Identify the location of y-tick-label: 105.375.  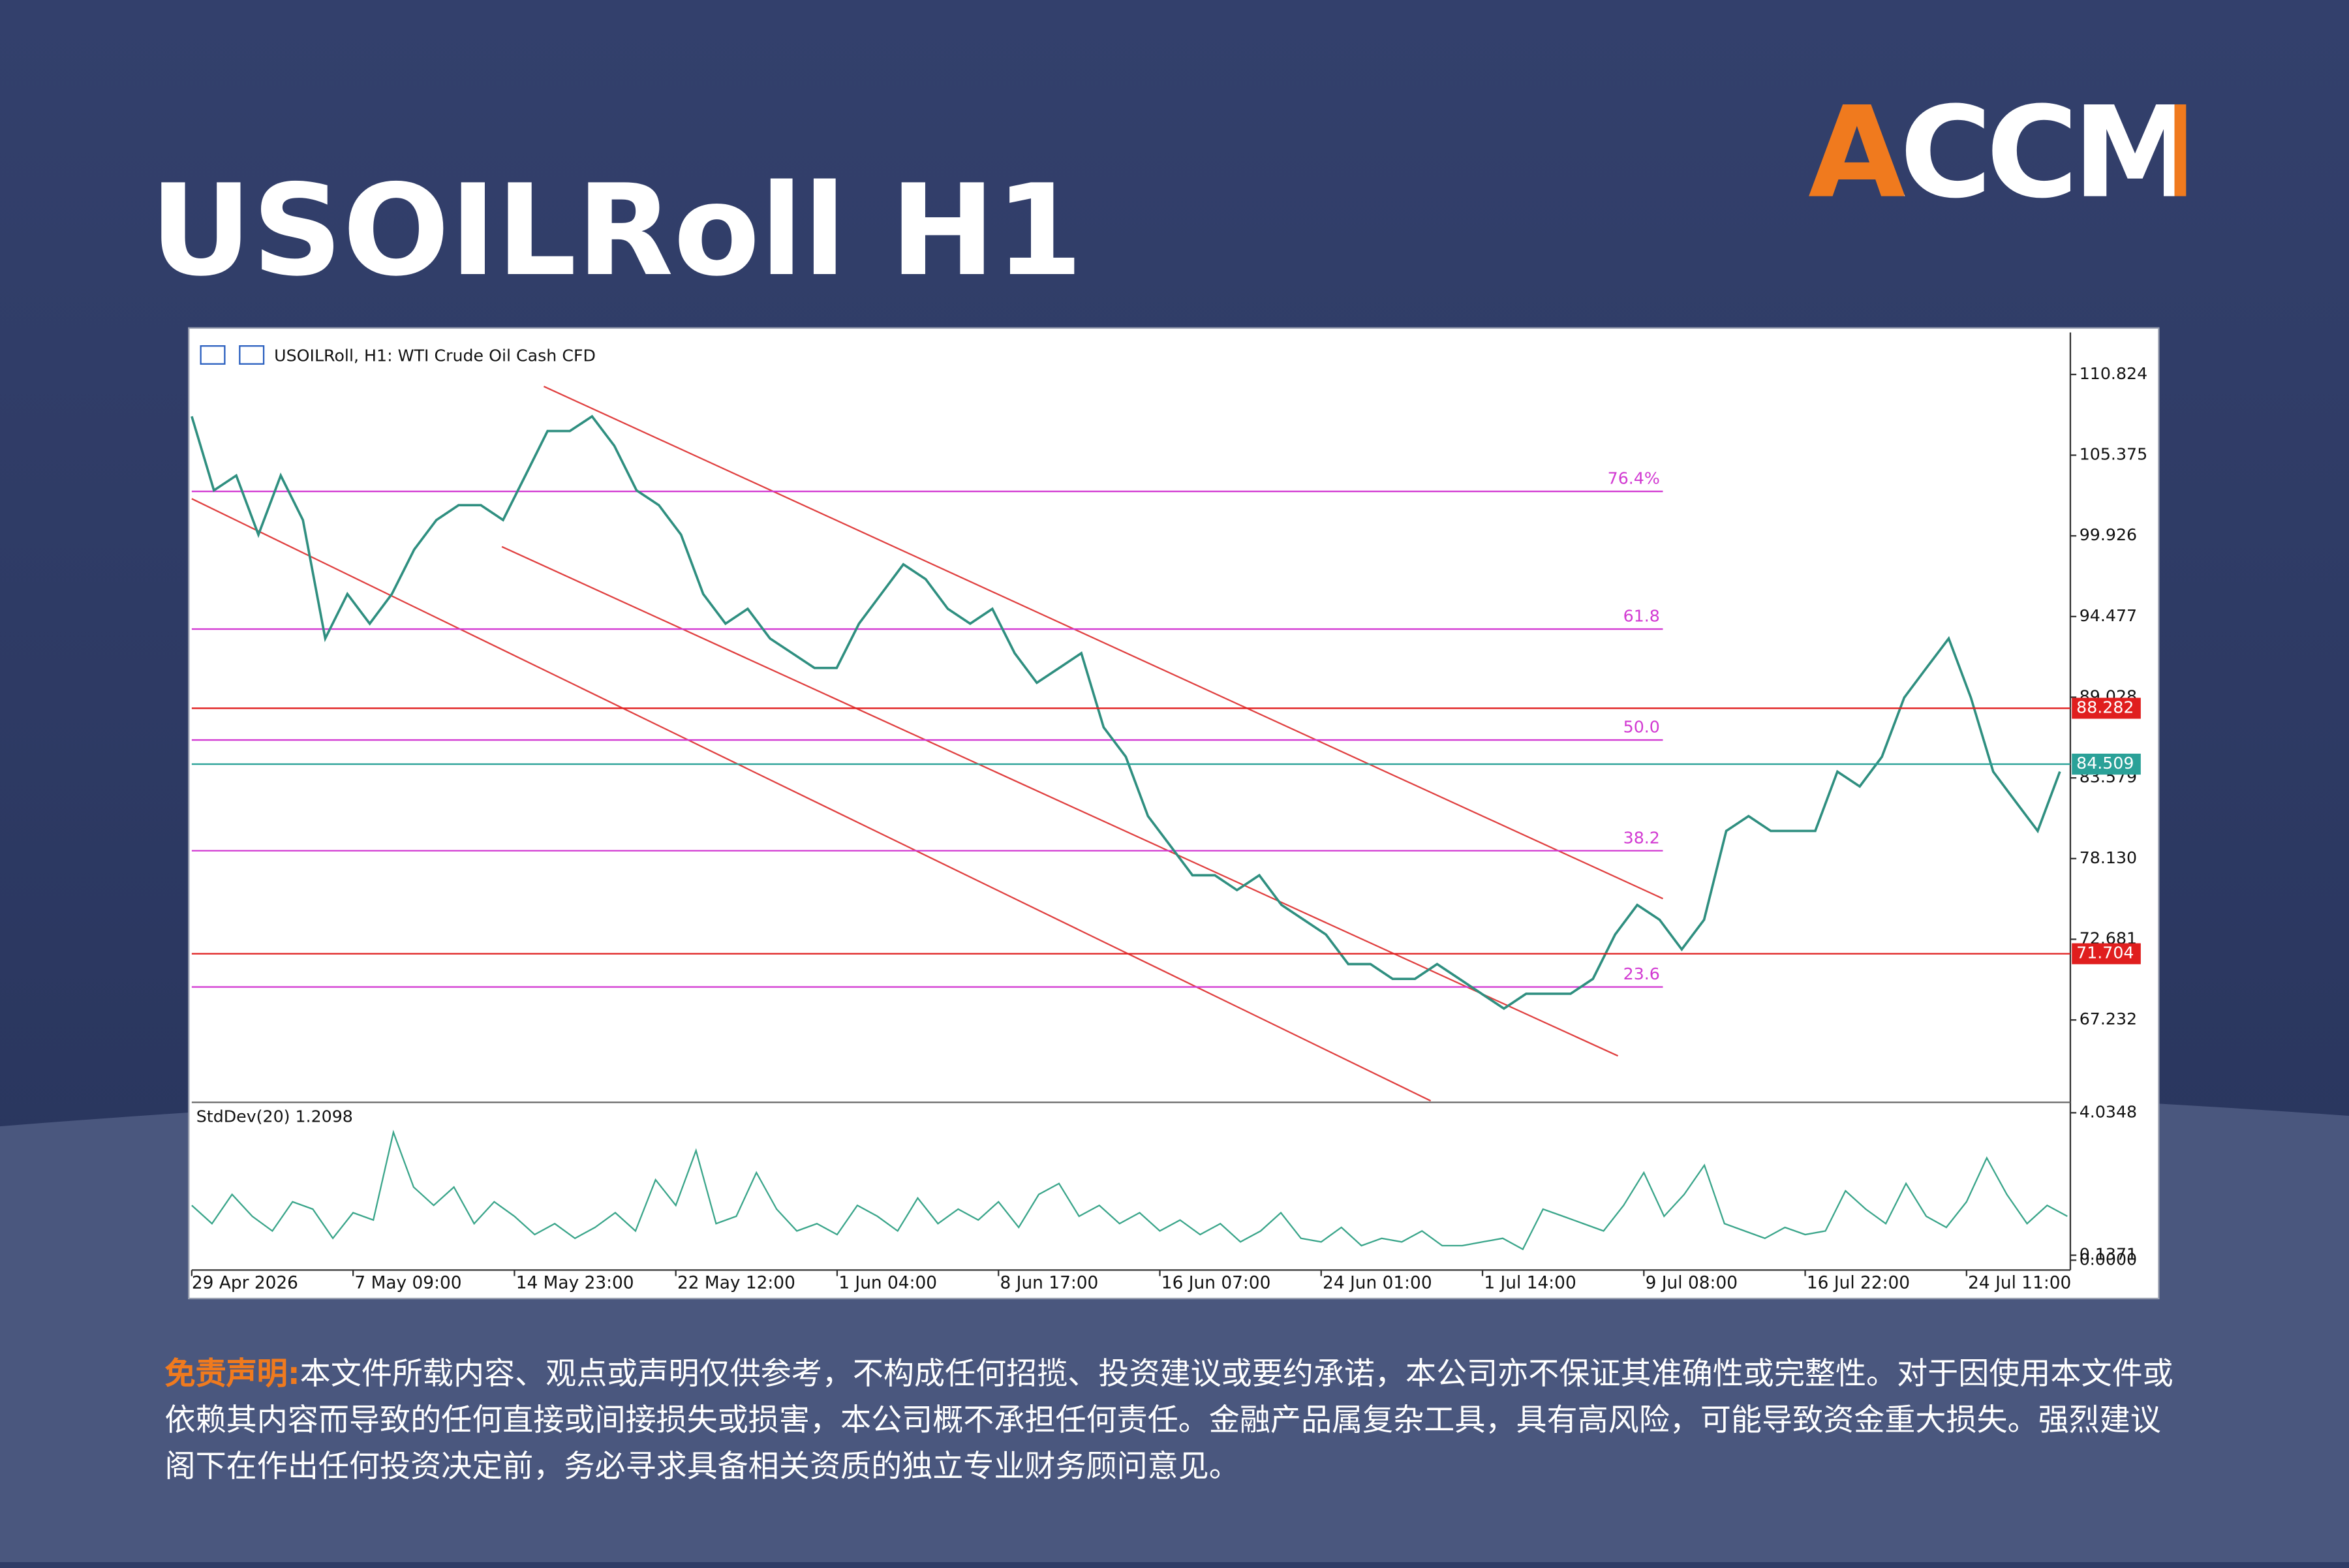
(2113, 454).